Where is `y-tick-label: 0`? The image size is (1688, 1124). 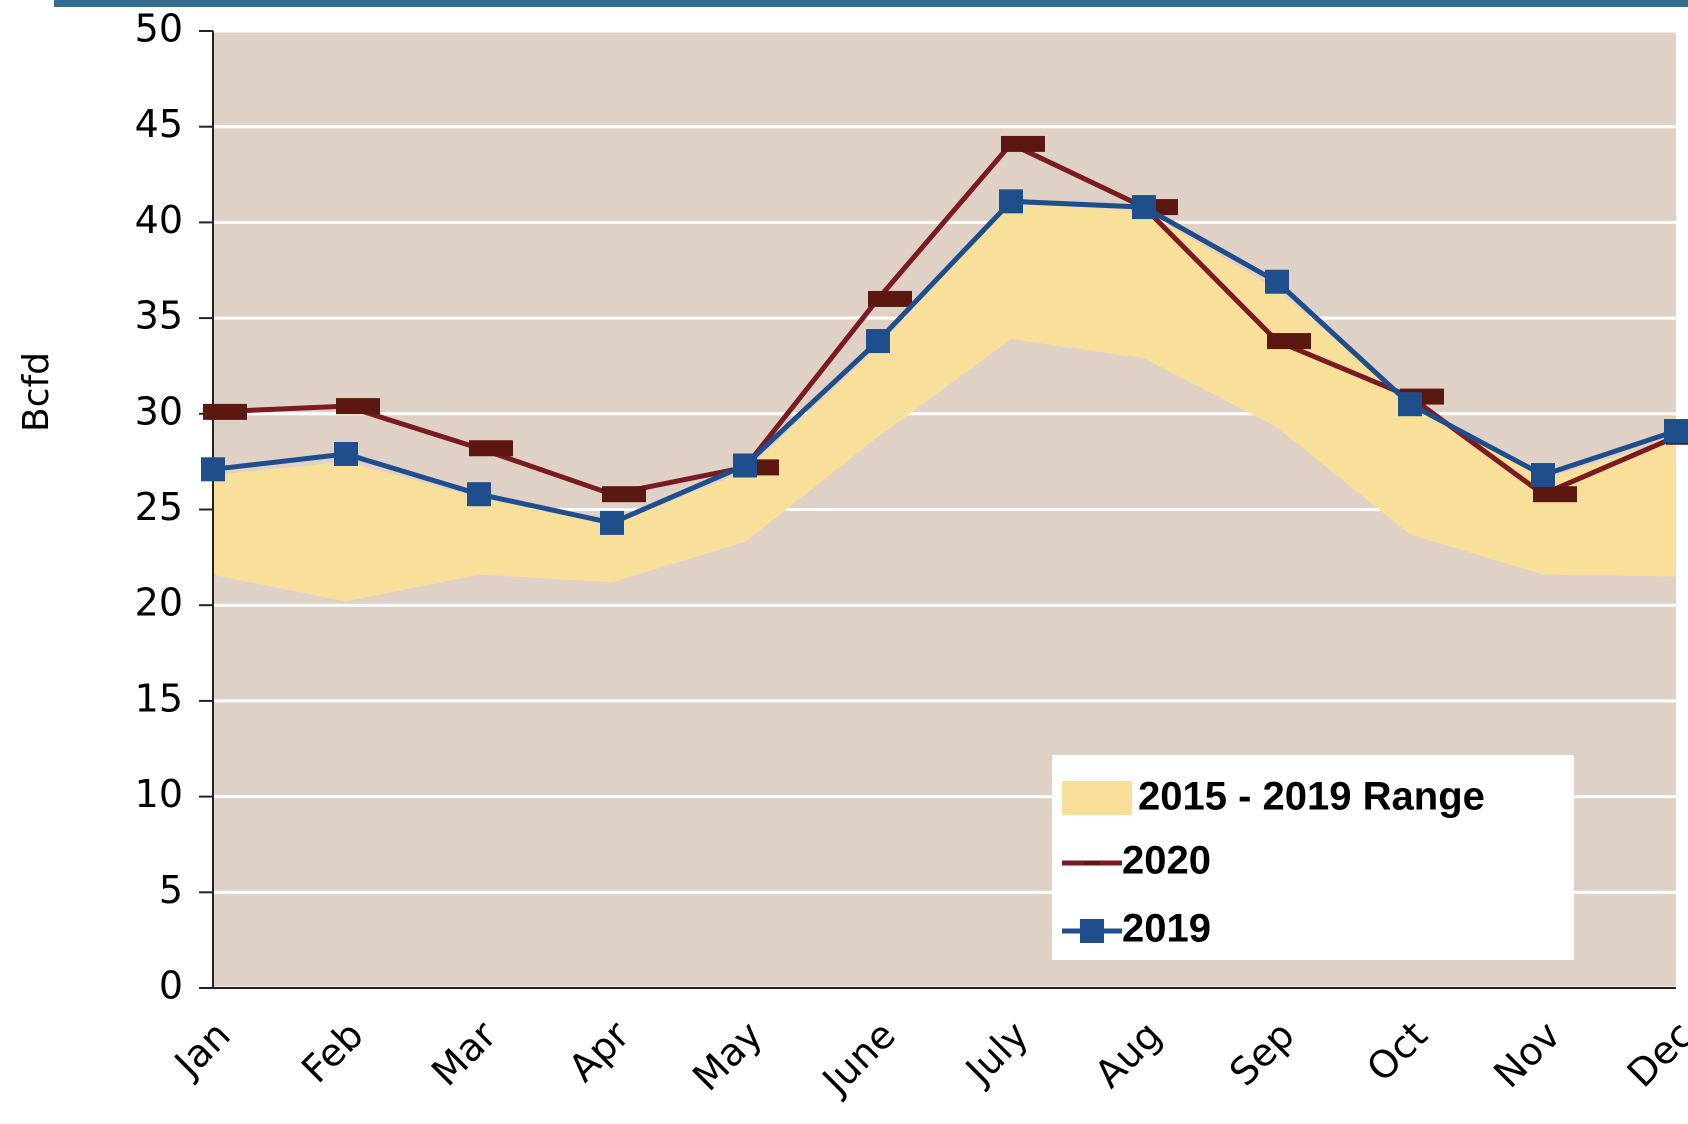
y-tick-label: 0 is located at coordinates (171, 986).